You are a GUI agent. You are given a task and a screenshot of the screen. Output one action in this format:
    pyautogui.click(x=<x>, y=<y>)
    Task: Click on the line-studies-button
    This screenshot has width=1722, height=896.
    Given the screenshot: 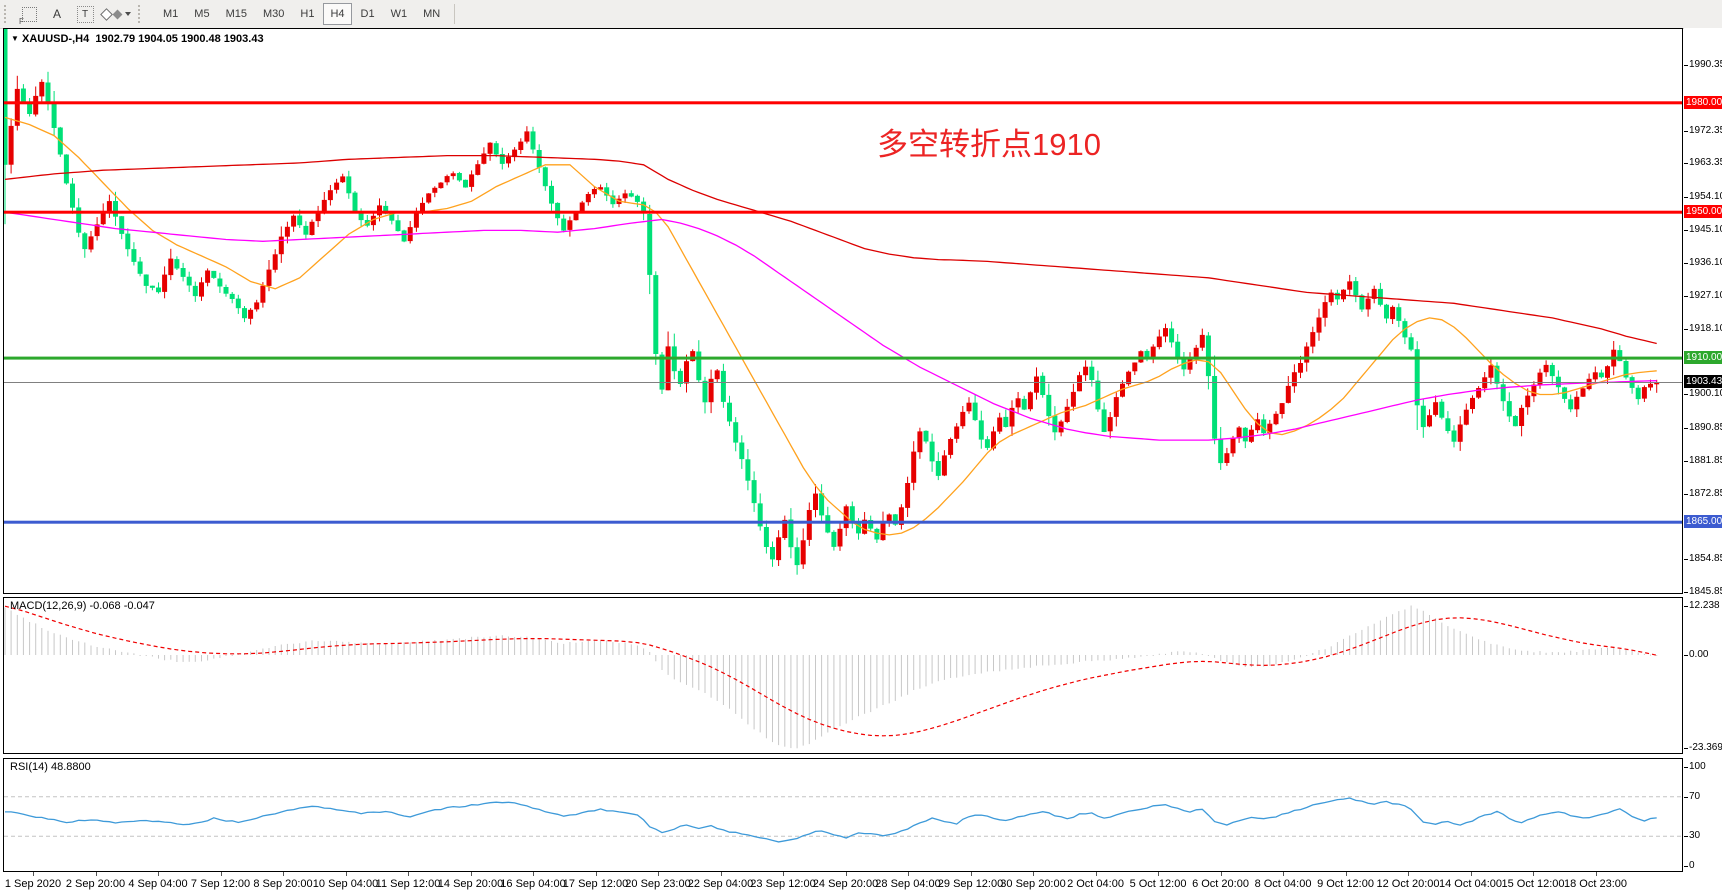 What is the action you would take?
    pyautogui.click(x=116, y=14)
    